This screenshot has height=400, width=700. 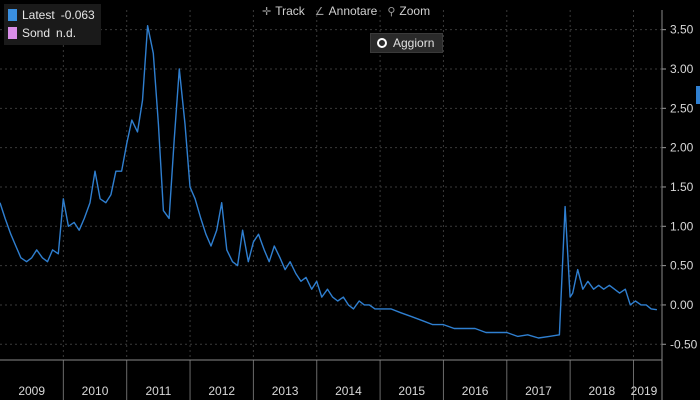 I want to click on legend-value-sond: n.d., so click(x=66, y=33).